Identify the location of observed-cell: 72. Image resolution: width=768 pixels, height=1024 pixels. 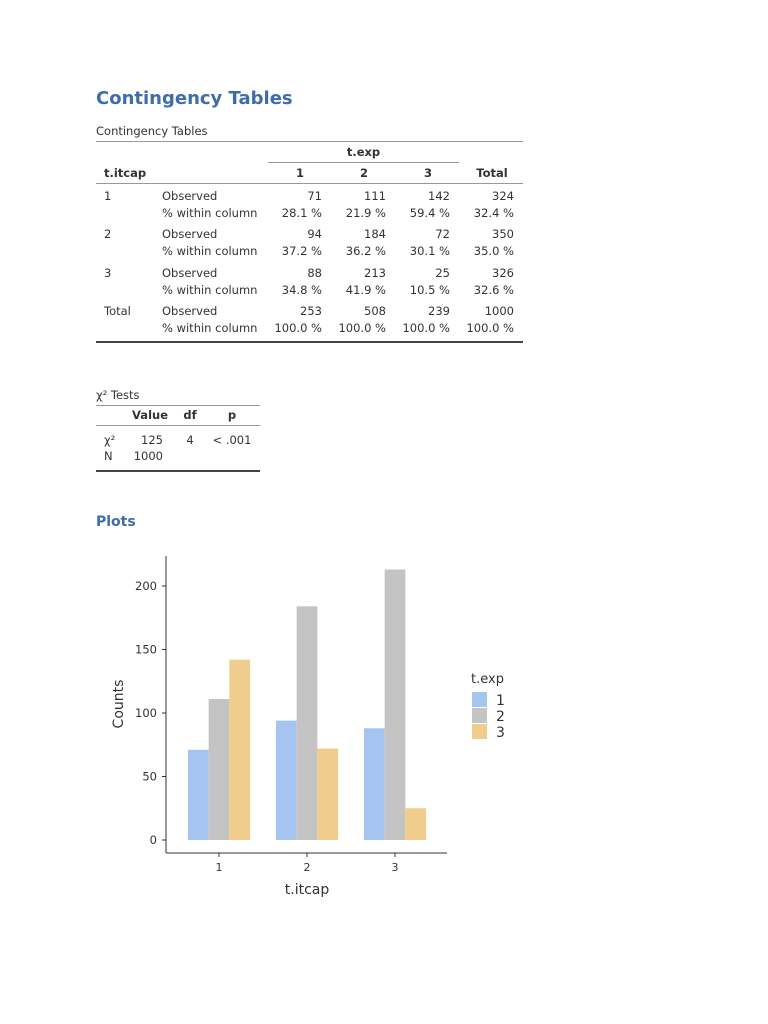
(442, 234).